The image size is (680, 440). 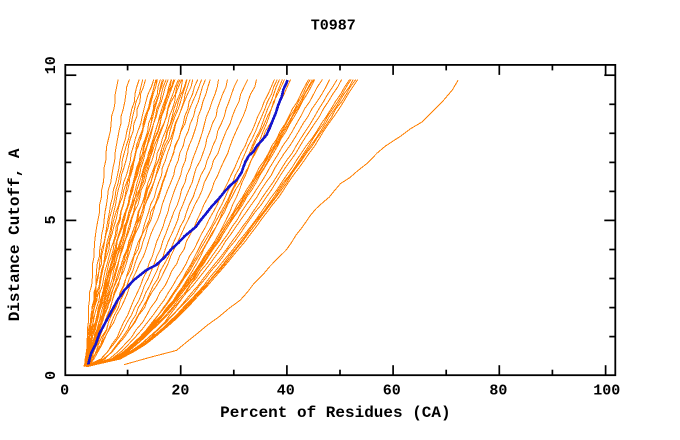 I want to click on svg-text: 40, so click(x=286, y=391).